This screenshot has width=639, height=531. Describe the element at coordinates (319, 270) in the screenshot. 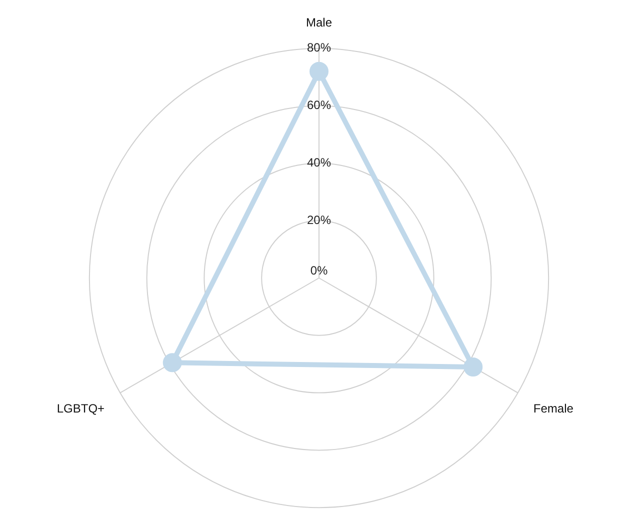

I see `y-tick-label: 0%` at that location.